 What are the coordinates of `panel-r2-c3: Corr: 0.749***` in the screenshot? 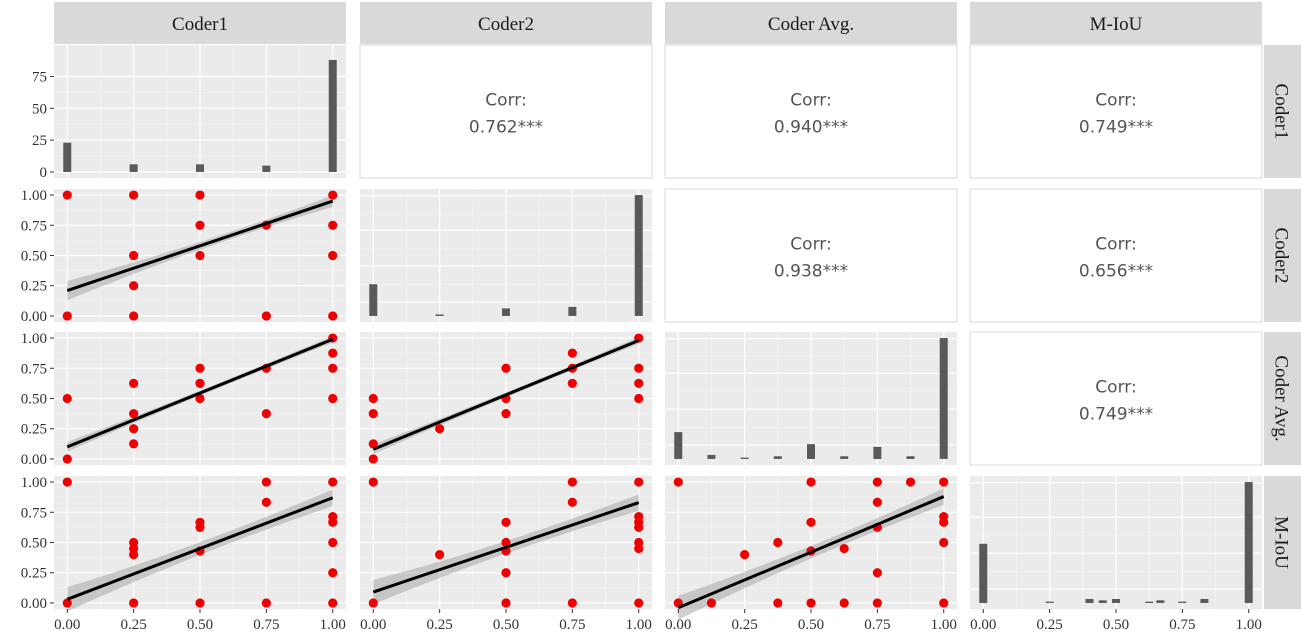 It's located at (1116, 398).